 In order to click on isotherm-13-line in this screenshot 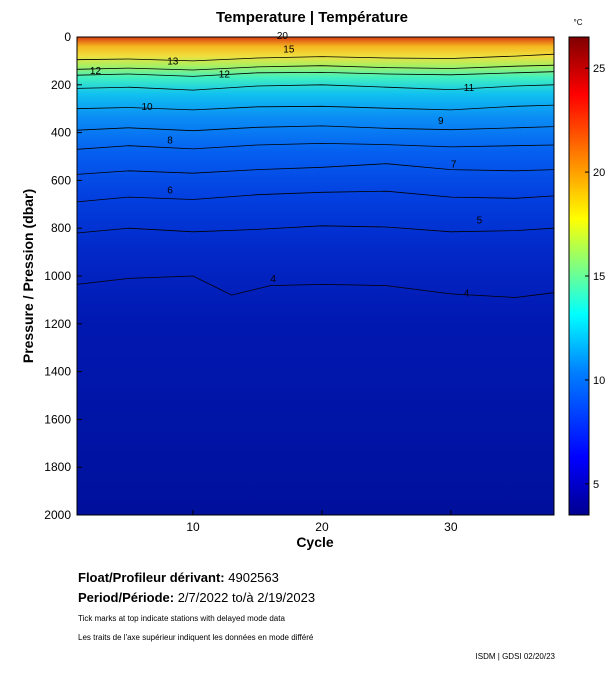, I will do `click(315, 67)`.